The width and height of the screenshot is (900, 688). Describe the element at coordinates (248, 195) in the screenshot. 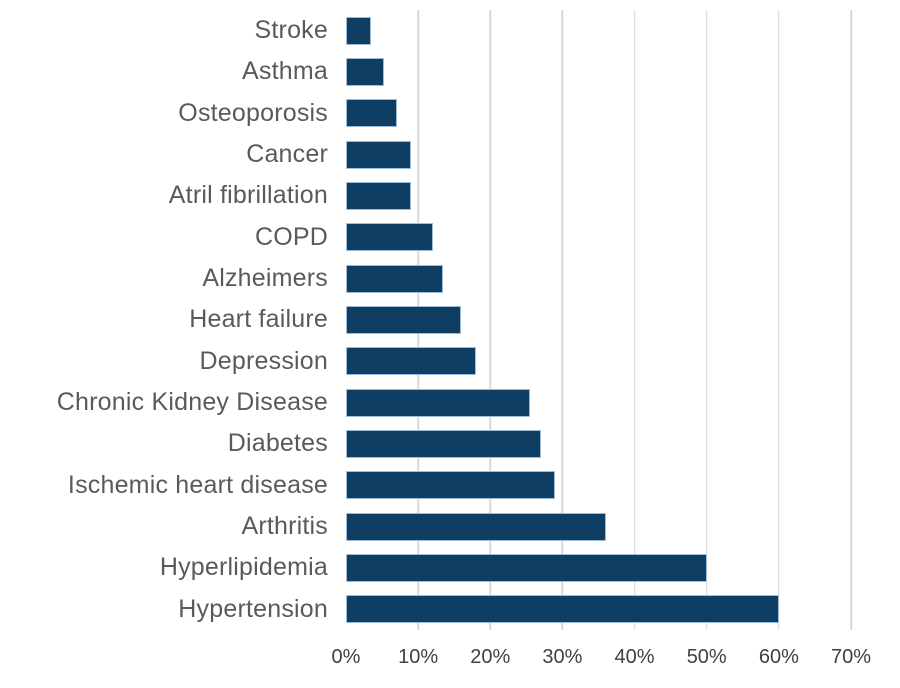

I see `category-label: Atril fibrillation` at that location.